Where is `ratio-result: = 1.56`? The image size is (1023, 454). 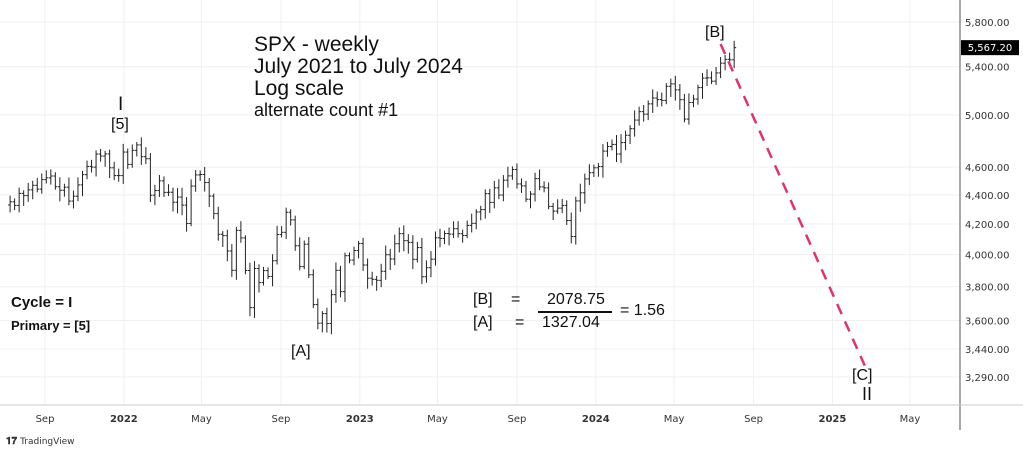
ratio-result: = 1.56 is located at coordinates (642, 310).